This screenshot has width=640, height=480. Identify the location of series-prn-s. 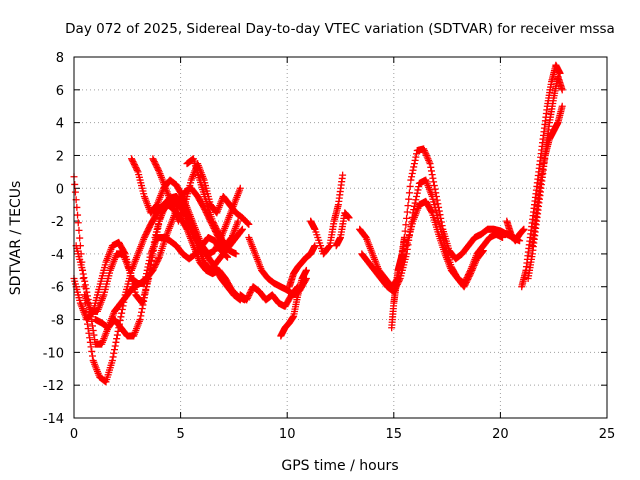
(541, 176).